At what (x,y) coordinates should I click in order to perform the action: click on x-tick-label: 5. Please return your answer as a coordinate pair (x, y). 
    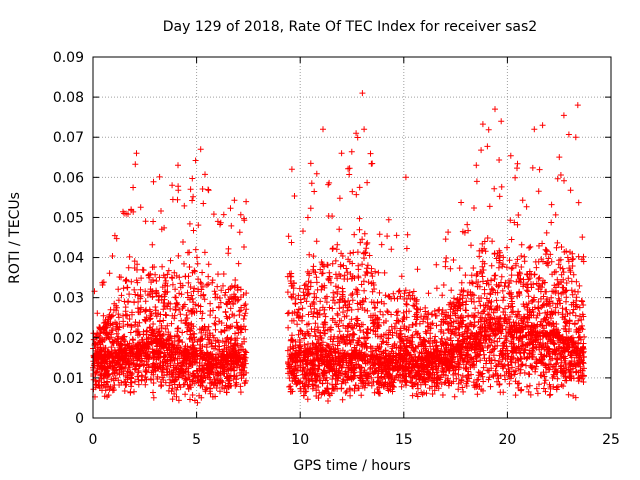
    Looking at the image, I should click on (196, 440).